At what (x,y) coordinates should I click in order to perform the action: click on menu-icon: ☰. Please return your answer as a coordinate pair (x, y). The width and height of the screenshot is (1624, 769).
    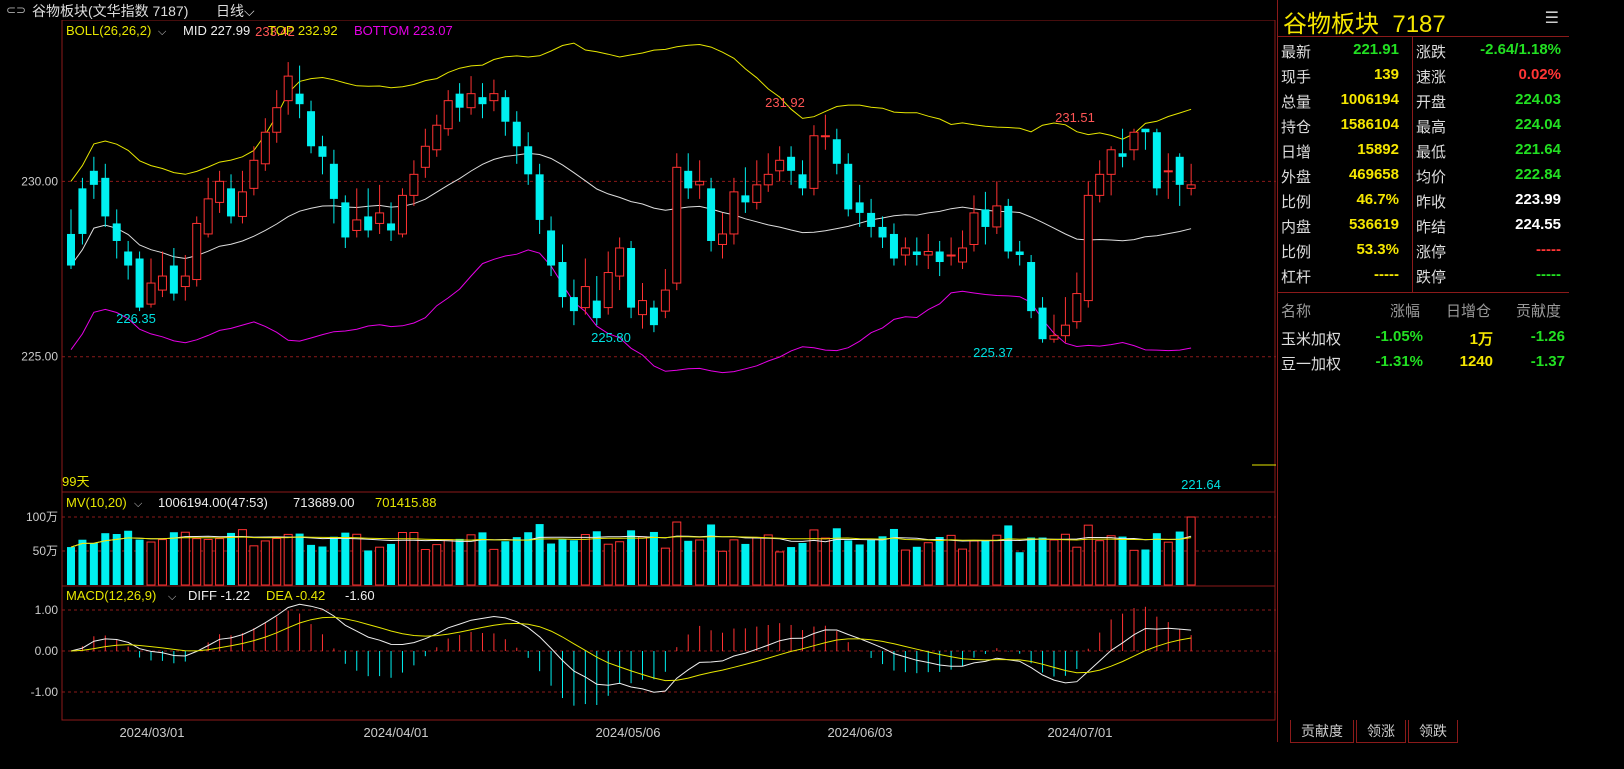
    Looking at the image, I should click on (1551, 18).